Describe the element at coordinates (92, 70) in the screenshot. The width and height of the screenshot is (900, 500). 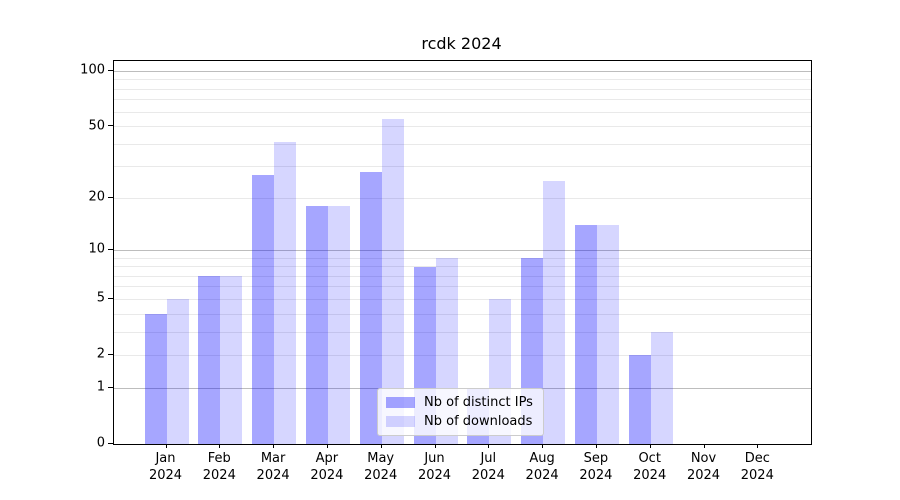
I see `y-tick-label: 100` at that location.